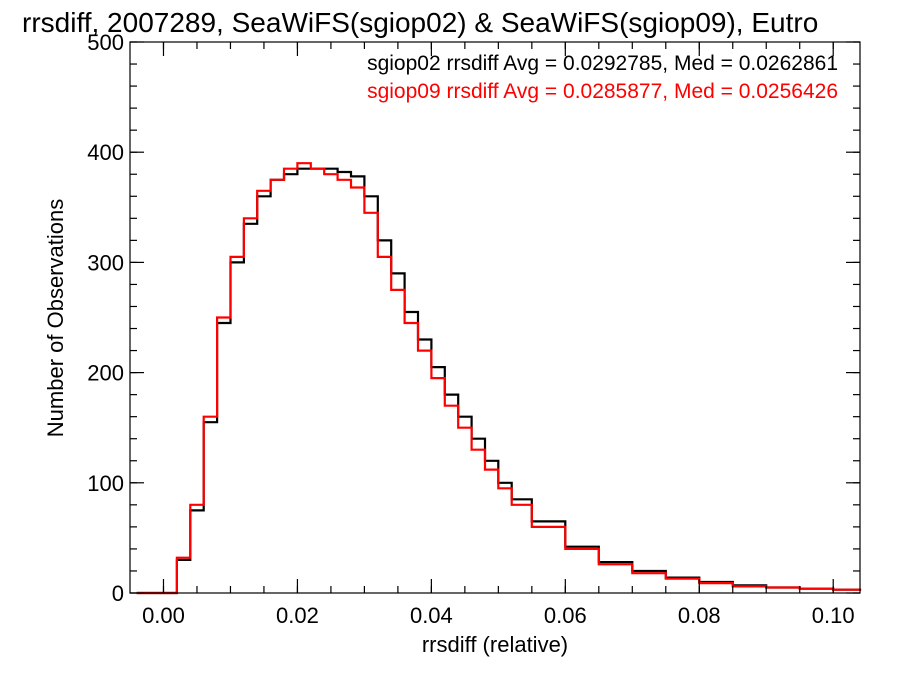 This screenshot has width=900, height=675. Describe the element at coordinates (495, 644) in the screenshot. I see `x-axis-label: rrsdiff (relative)` at that location.